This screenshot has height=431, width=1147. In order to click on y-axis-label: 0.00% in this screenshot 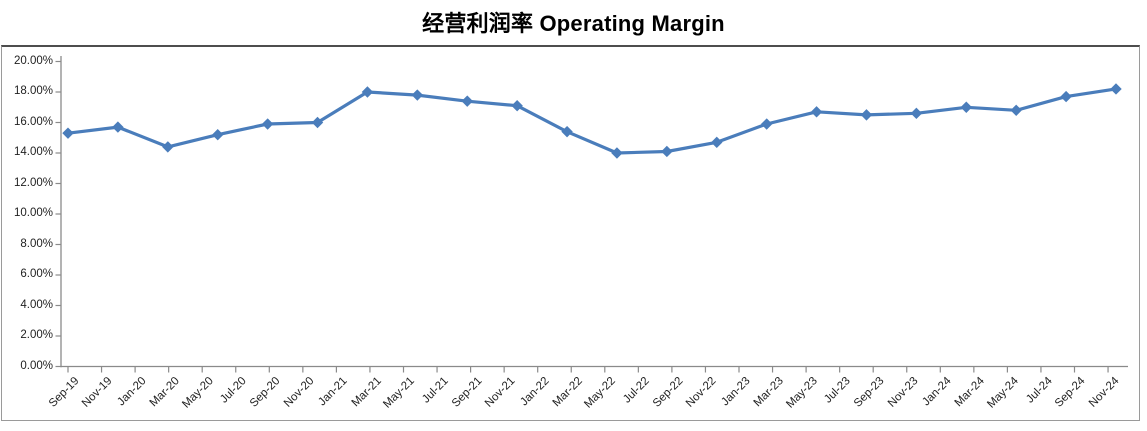, I will do `click(36, 365)`.